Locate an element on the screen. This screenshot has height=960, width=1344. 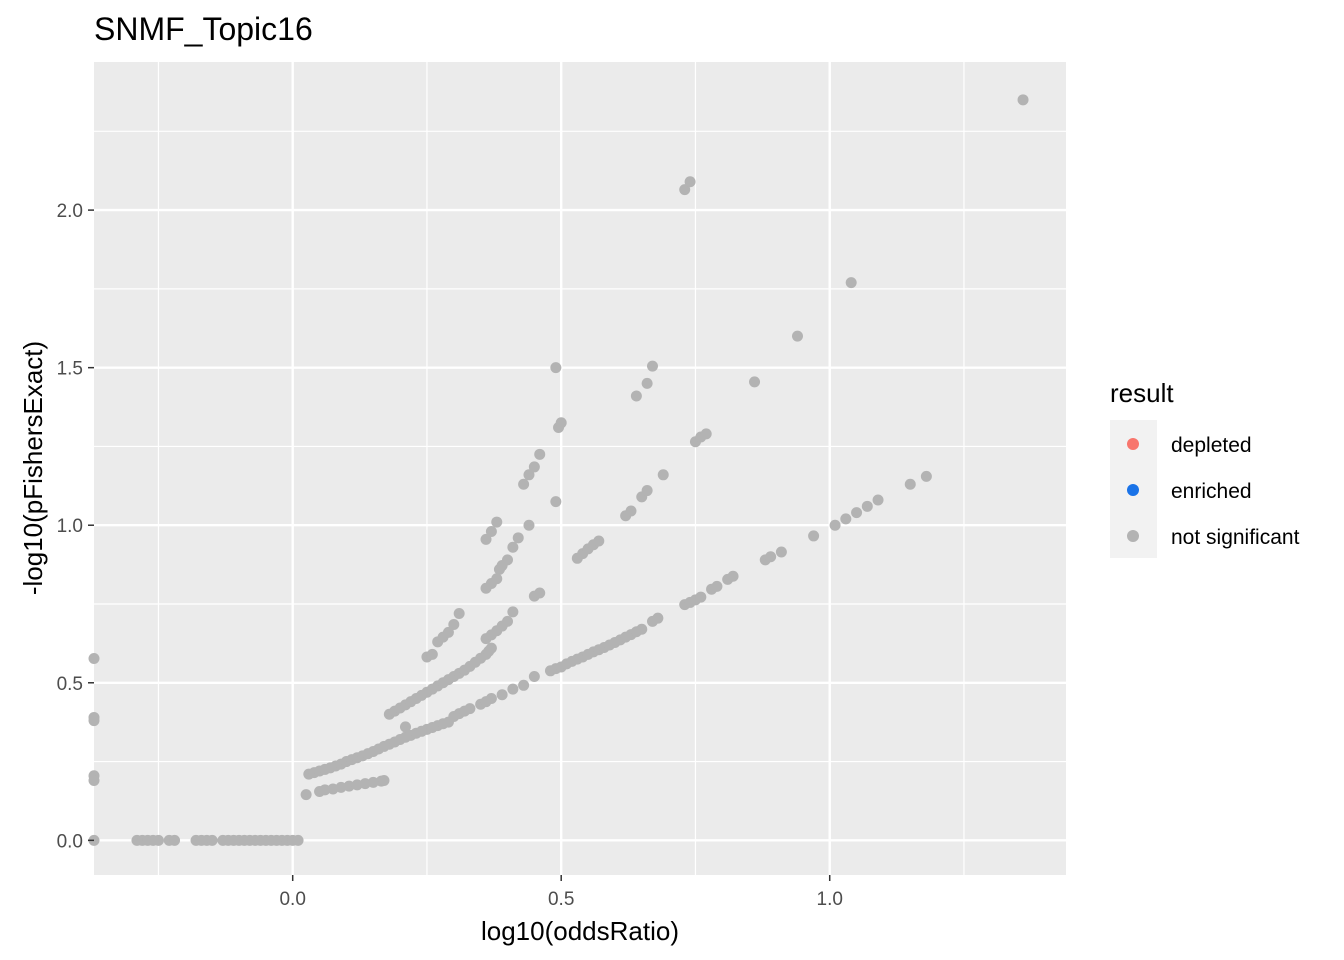
y-axis-title: -log10(pFishersExact) is located at coordinates (33, 468).